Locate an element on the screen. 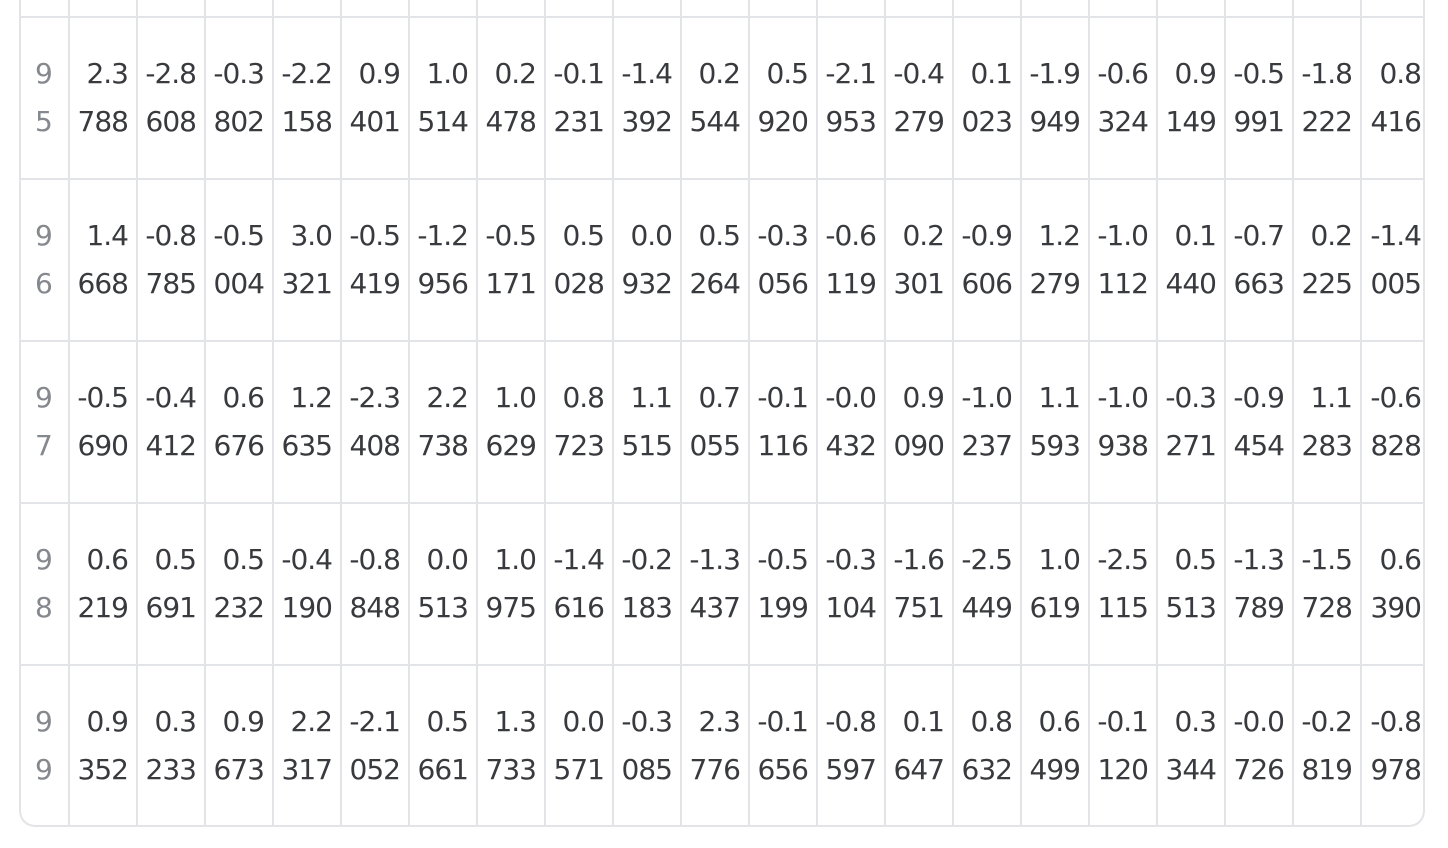 The image size is (1448, 848). table-cell: 0.5920 is located at coordinates (783, 98).